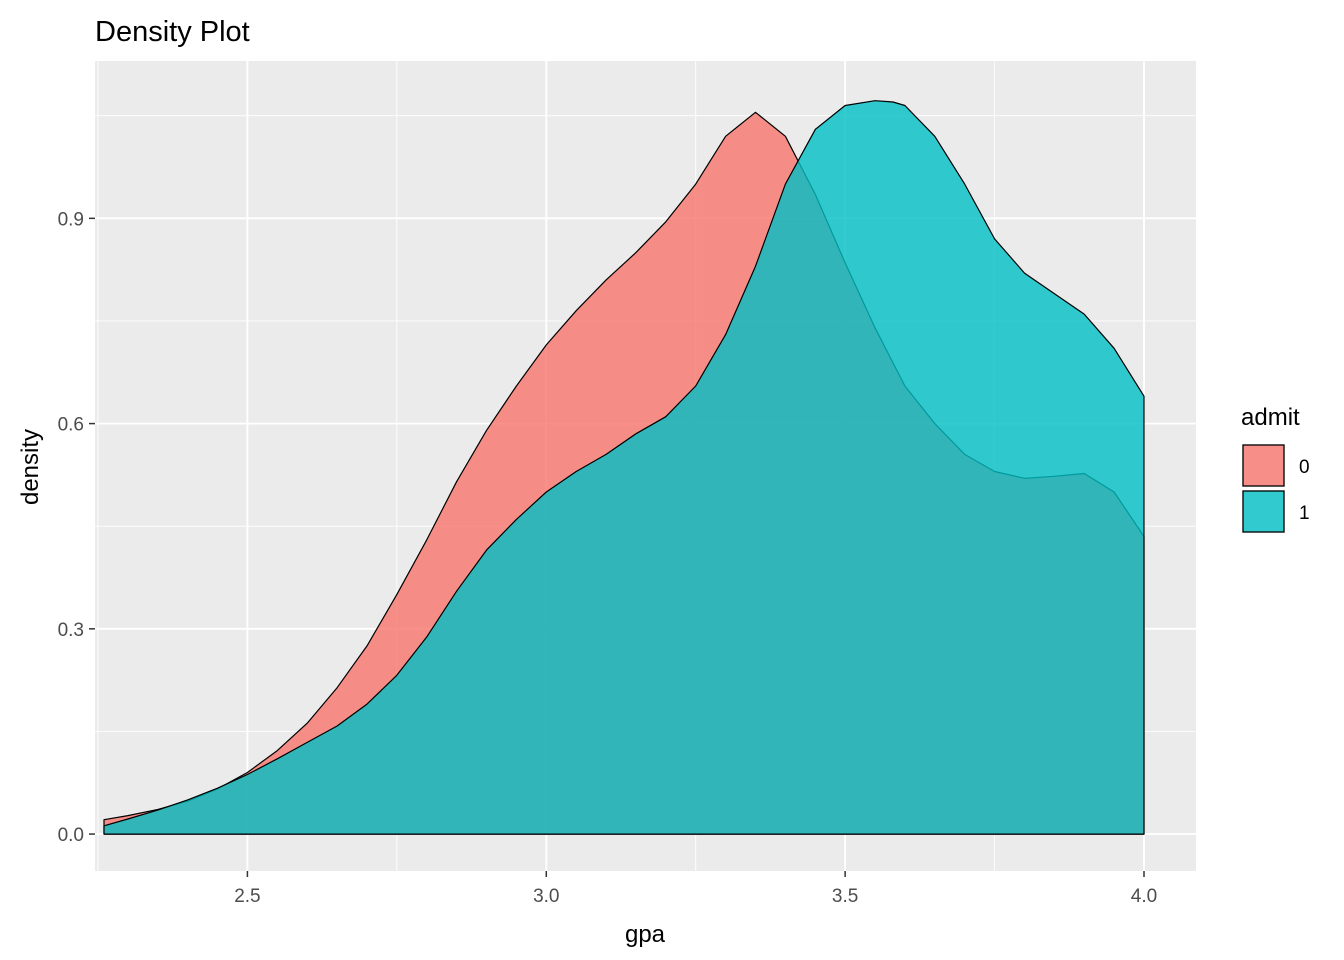  What do you see at coordinates (1304, 467) in the screenshot?
I see `legend-label-admit-0: 0` at bounding box center [1304, 467].